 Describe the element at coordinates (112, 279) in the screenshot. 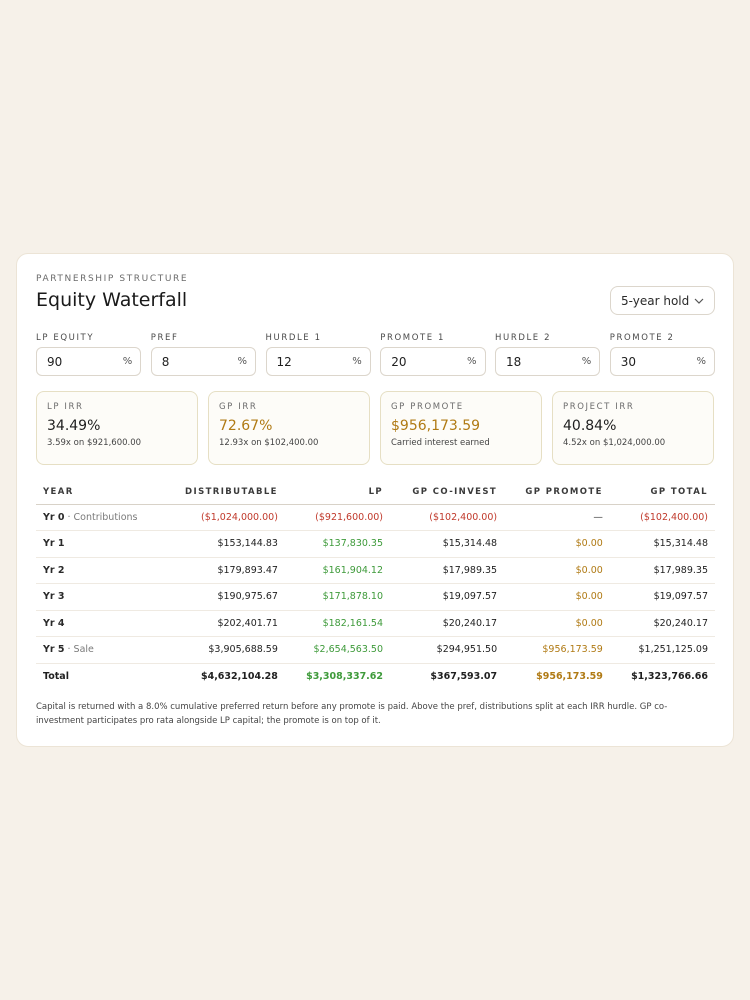

I see `section-eyebrow: PARTNERSHIP STRUCTURE` at that location.